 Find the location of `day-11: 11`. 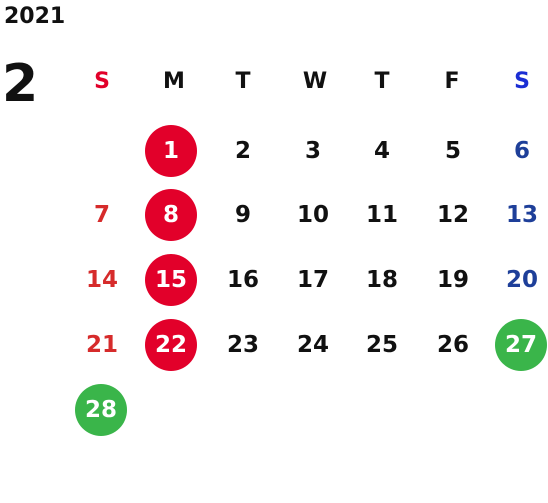

day-11: 11 is located at coordinates (381, 215).